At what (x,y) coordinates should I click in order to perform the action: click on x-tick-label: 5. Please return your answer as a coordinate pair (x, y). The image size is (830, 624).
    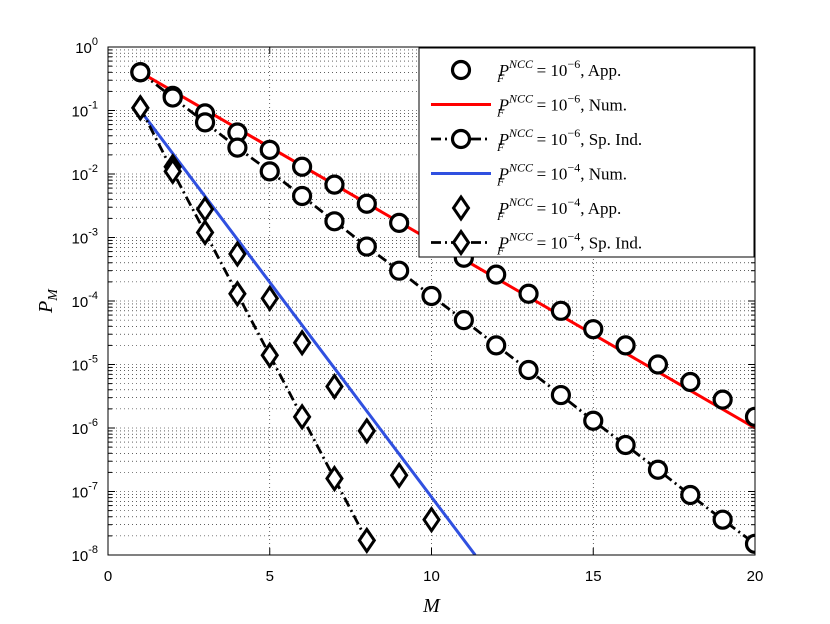
    Looking at the image, I should click on (270, 576).